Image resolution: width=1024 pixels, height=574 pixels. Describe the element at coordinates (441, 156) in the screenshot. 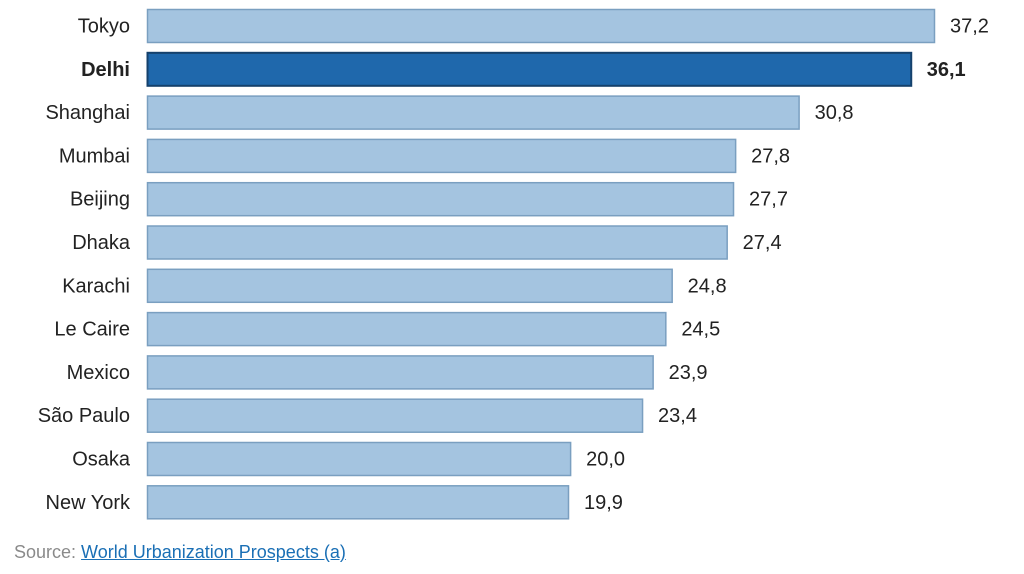

I see `bar-mumbai` at that location.